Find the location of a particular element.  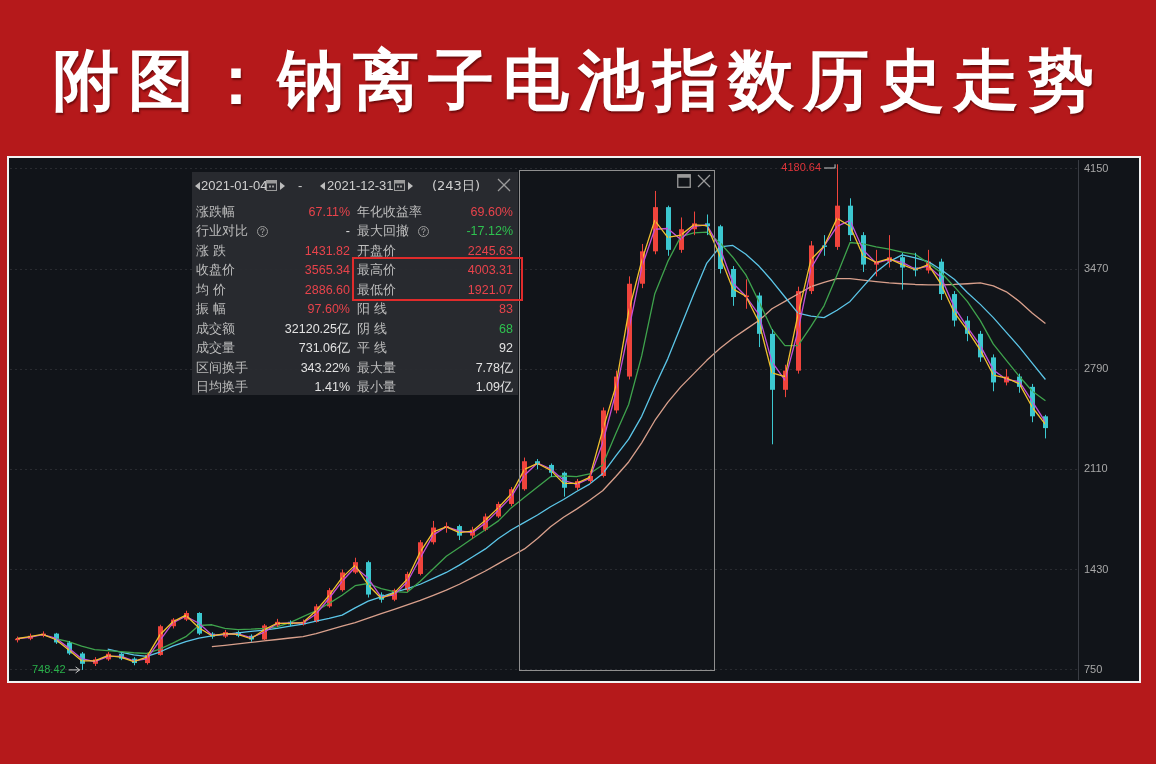

annotation: 92 is located at coordinates (506, 349).